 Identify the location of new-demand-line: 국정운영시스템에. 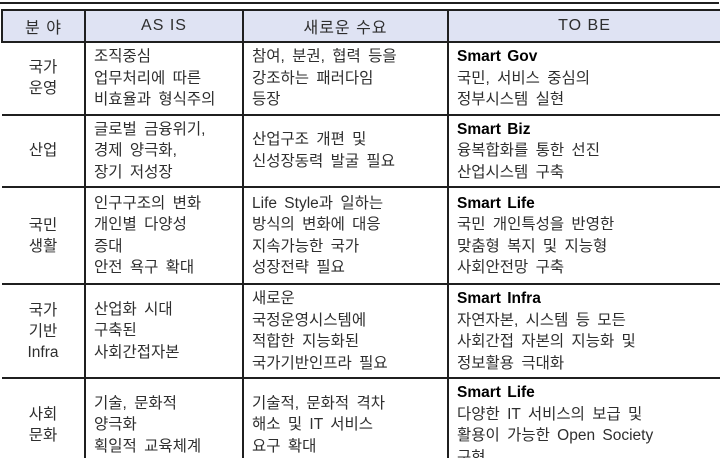
(309, 320).